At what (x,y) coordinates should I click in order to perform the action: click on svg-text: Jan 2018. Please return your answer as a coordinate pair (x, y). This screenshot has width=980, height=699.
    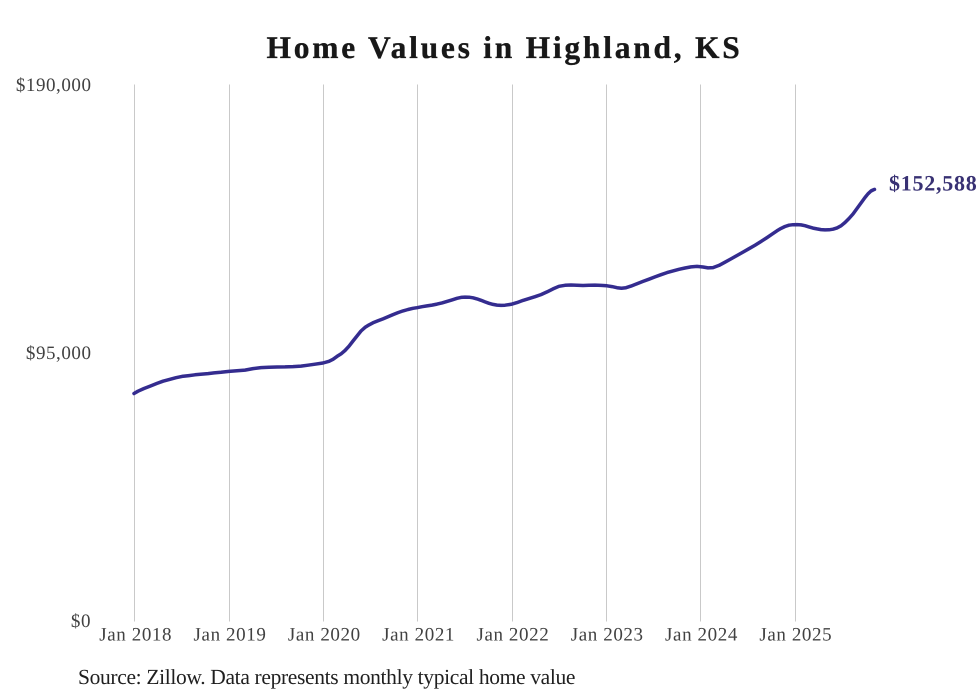
    Looking at the image, I should click on (135, 635).